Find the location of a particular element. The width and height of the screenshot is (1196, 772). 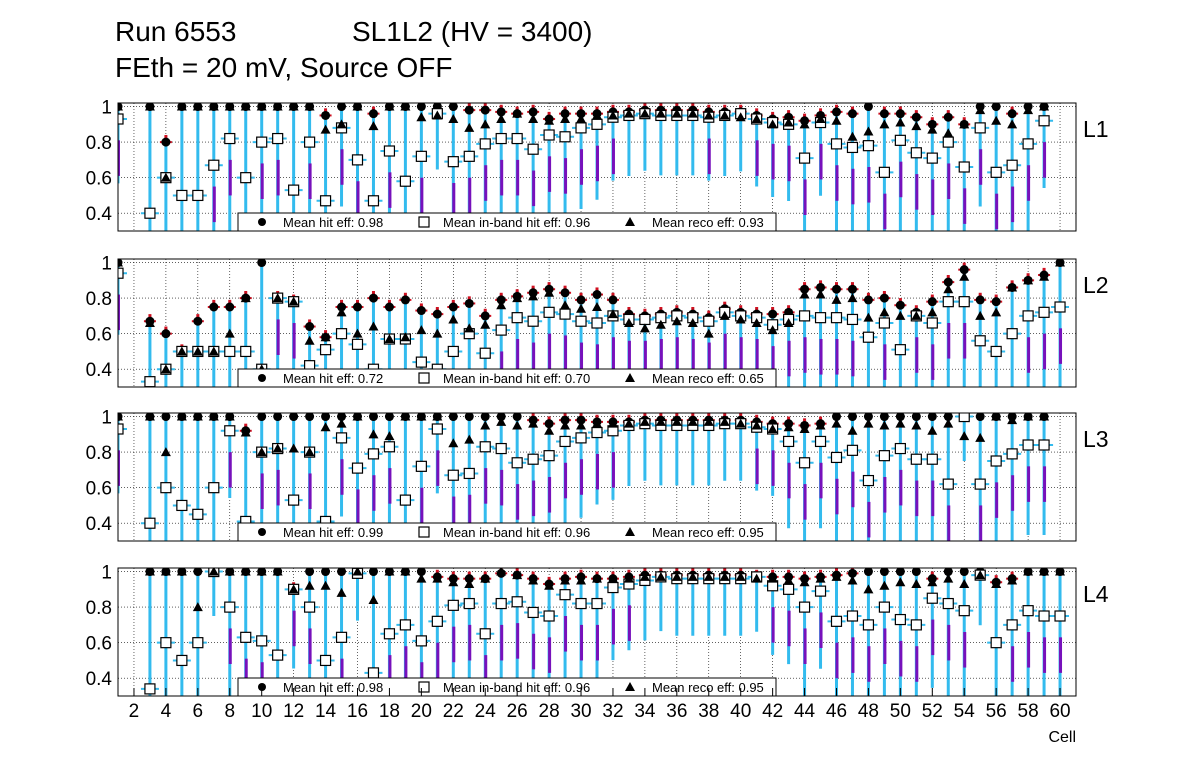

x-tick-label: 40 is located at coordinates (740, 711).